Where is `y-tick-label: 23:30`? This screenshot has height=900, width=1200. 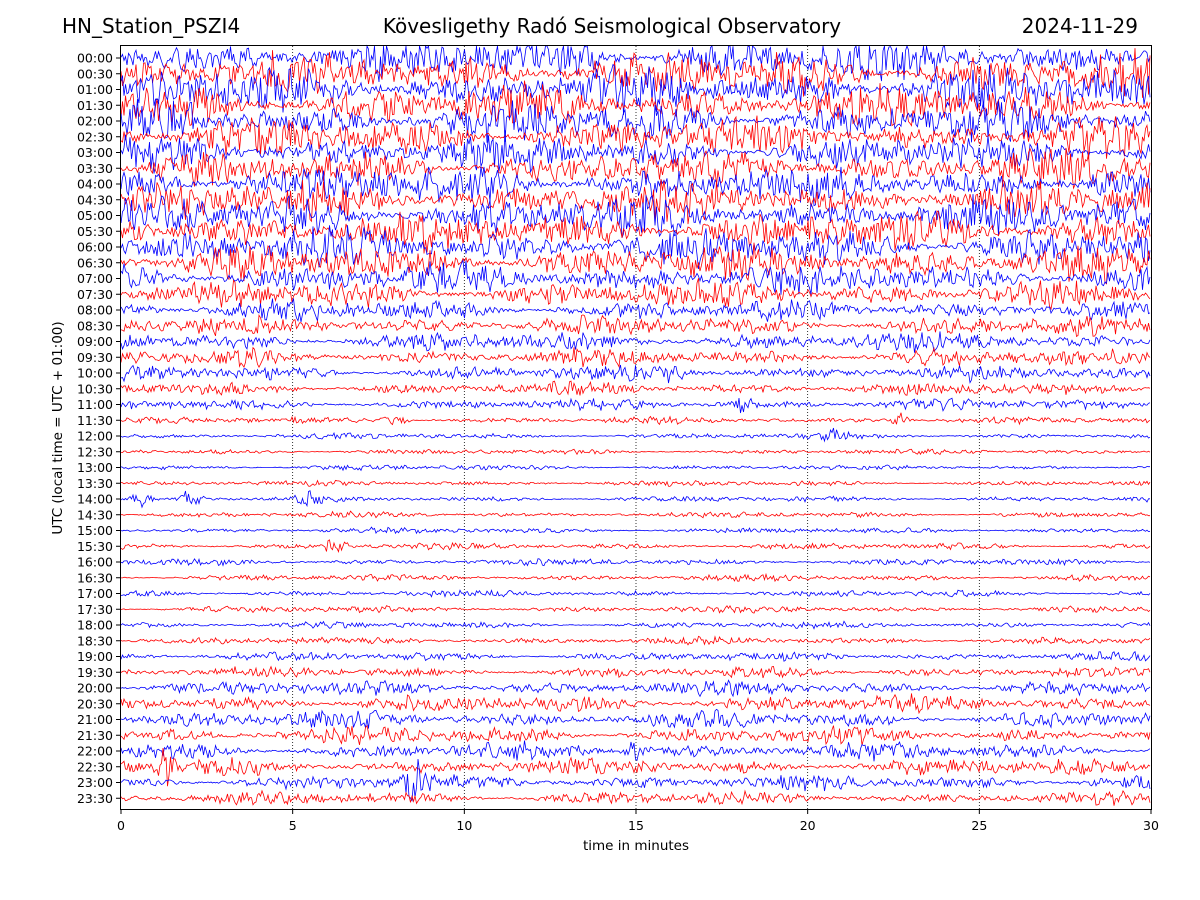 y-tick-label: 23:30 is located at coordinates (95, 798).